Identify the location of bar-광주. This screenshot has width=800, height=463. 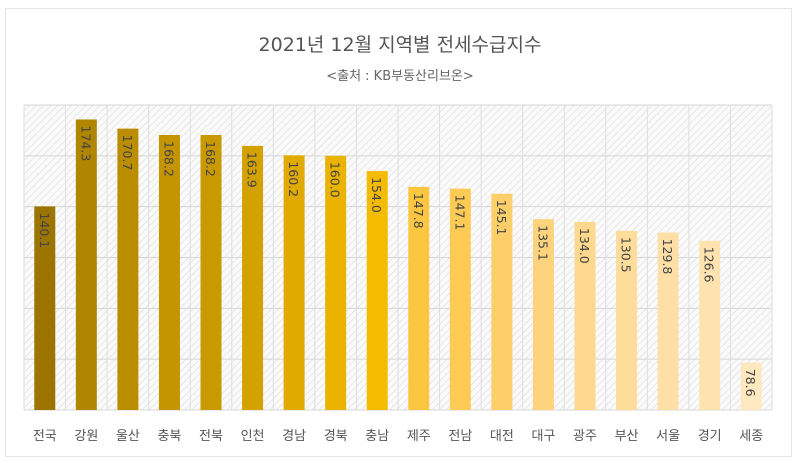
(585, 315).